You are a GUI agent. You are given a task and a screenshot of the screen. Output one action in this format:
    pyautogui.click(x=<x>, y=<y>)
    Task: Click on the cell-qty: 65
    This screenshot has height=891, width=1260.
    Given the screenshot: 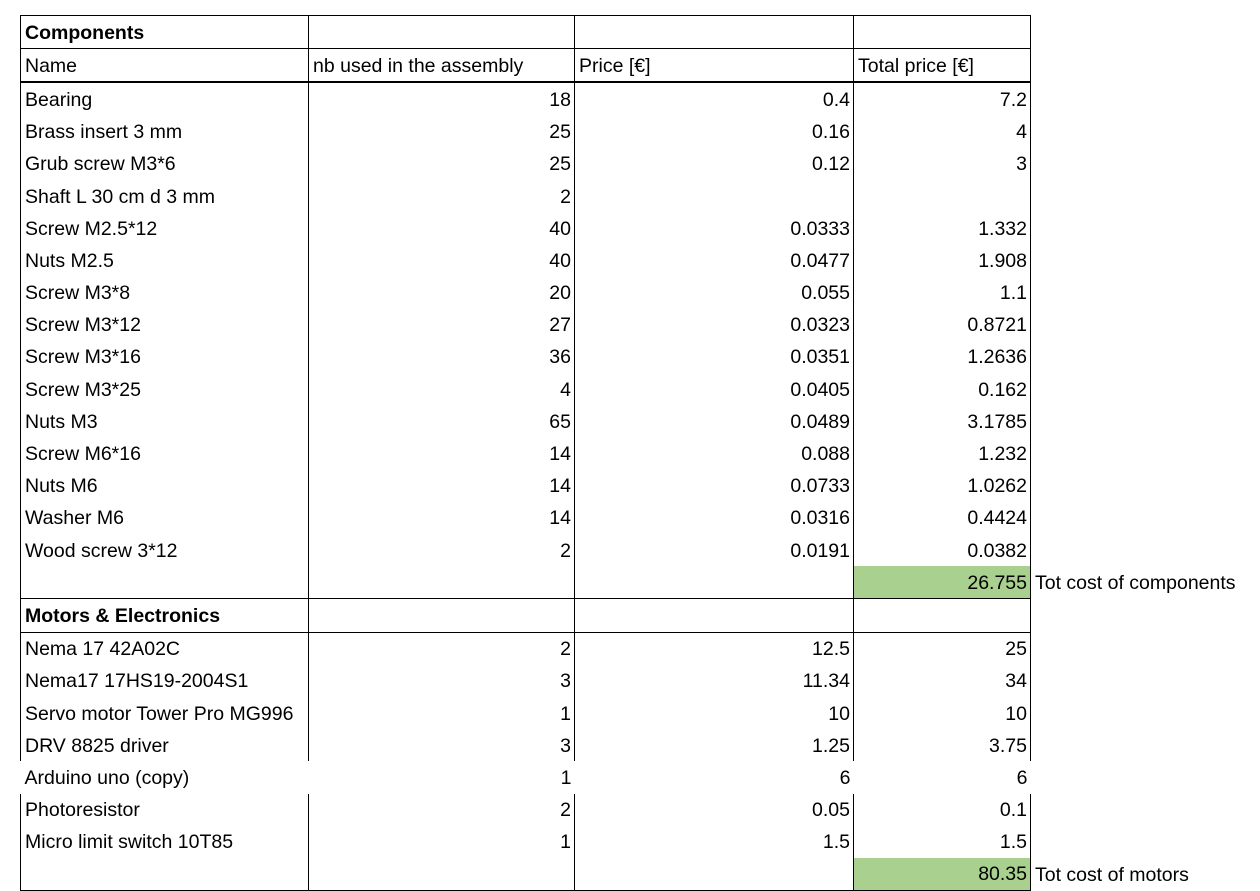 What is the action you would take?
    pyautogui.click(x=441, y=421)
    